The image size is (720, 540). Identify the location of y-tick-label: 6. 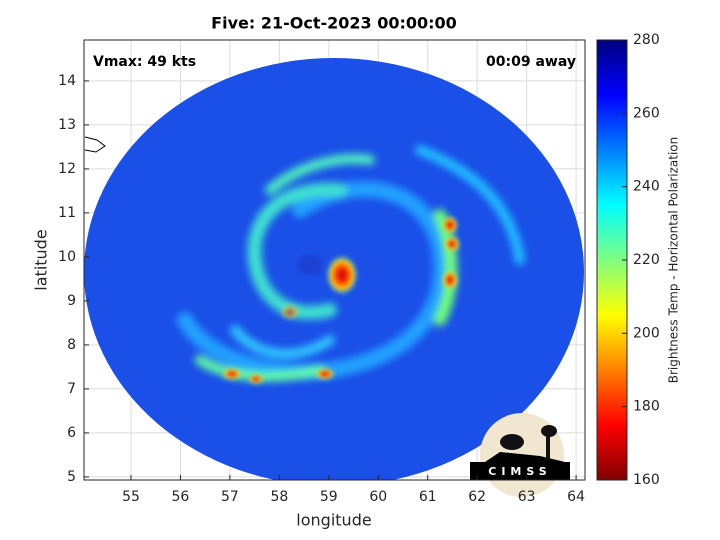
(71, 433).